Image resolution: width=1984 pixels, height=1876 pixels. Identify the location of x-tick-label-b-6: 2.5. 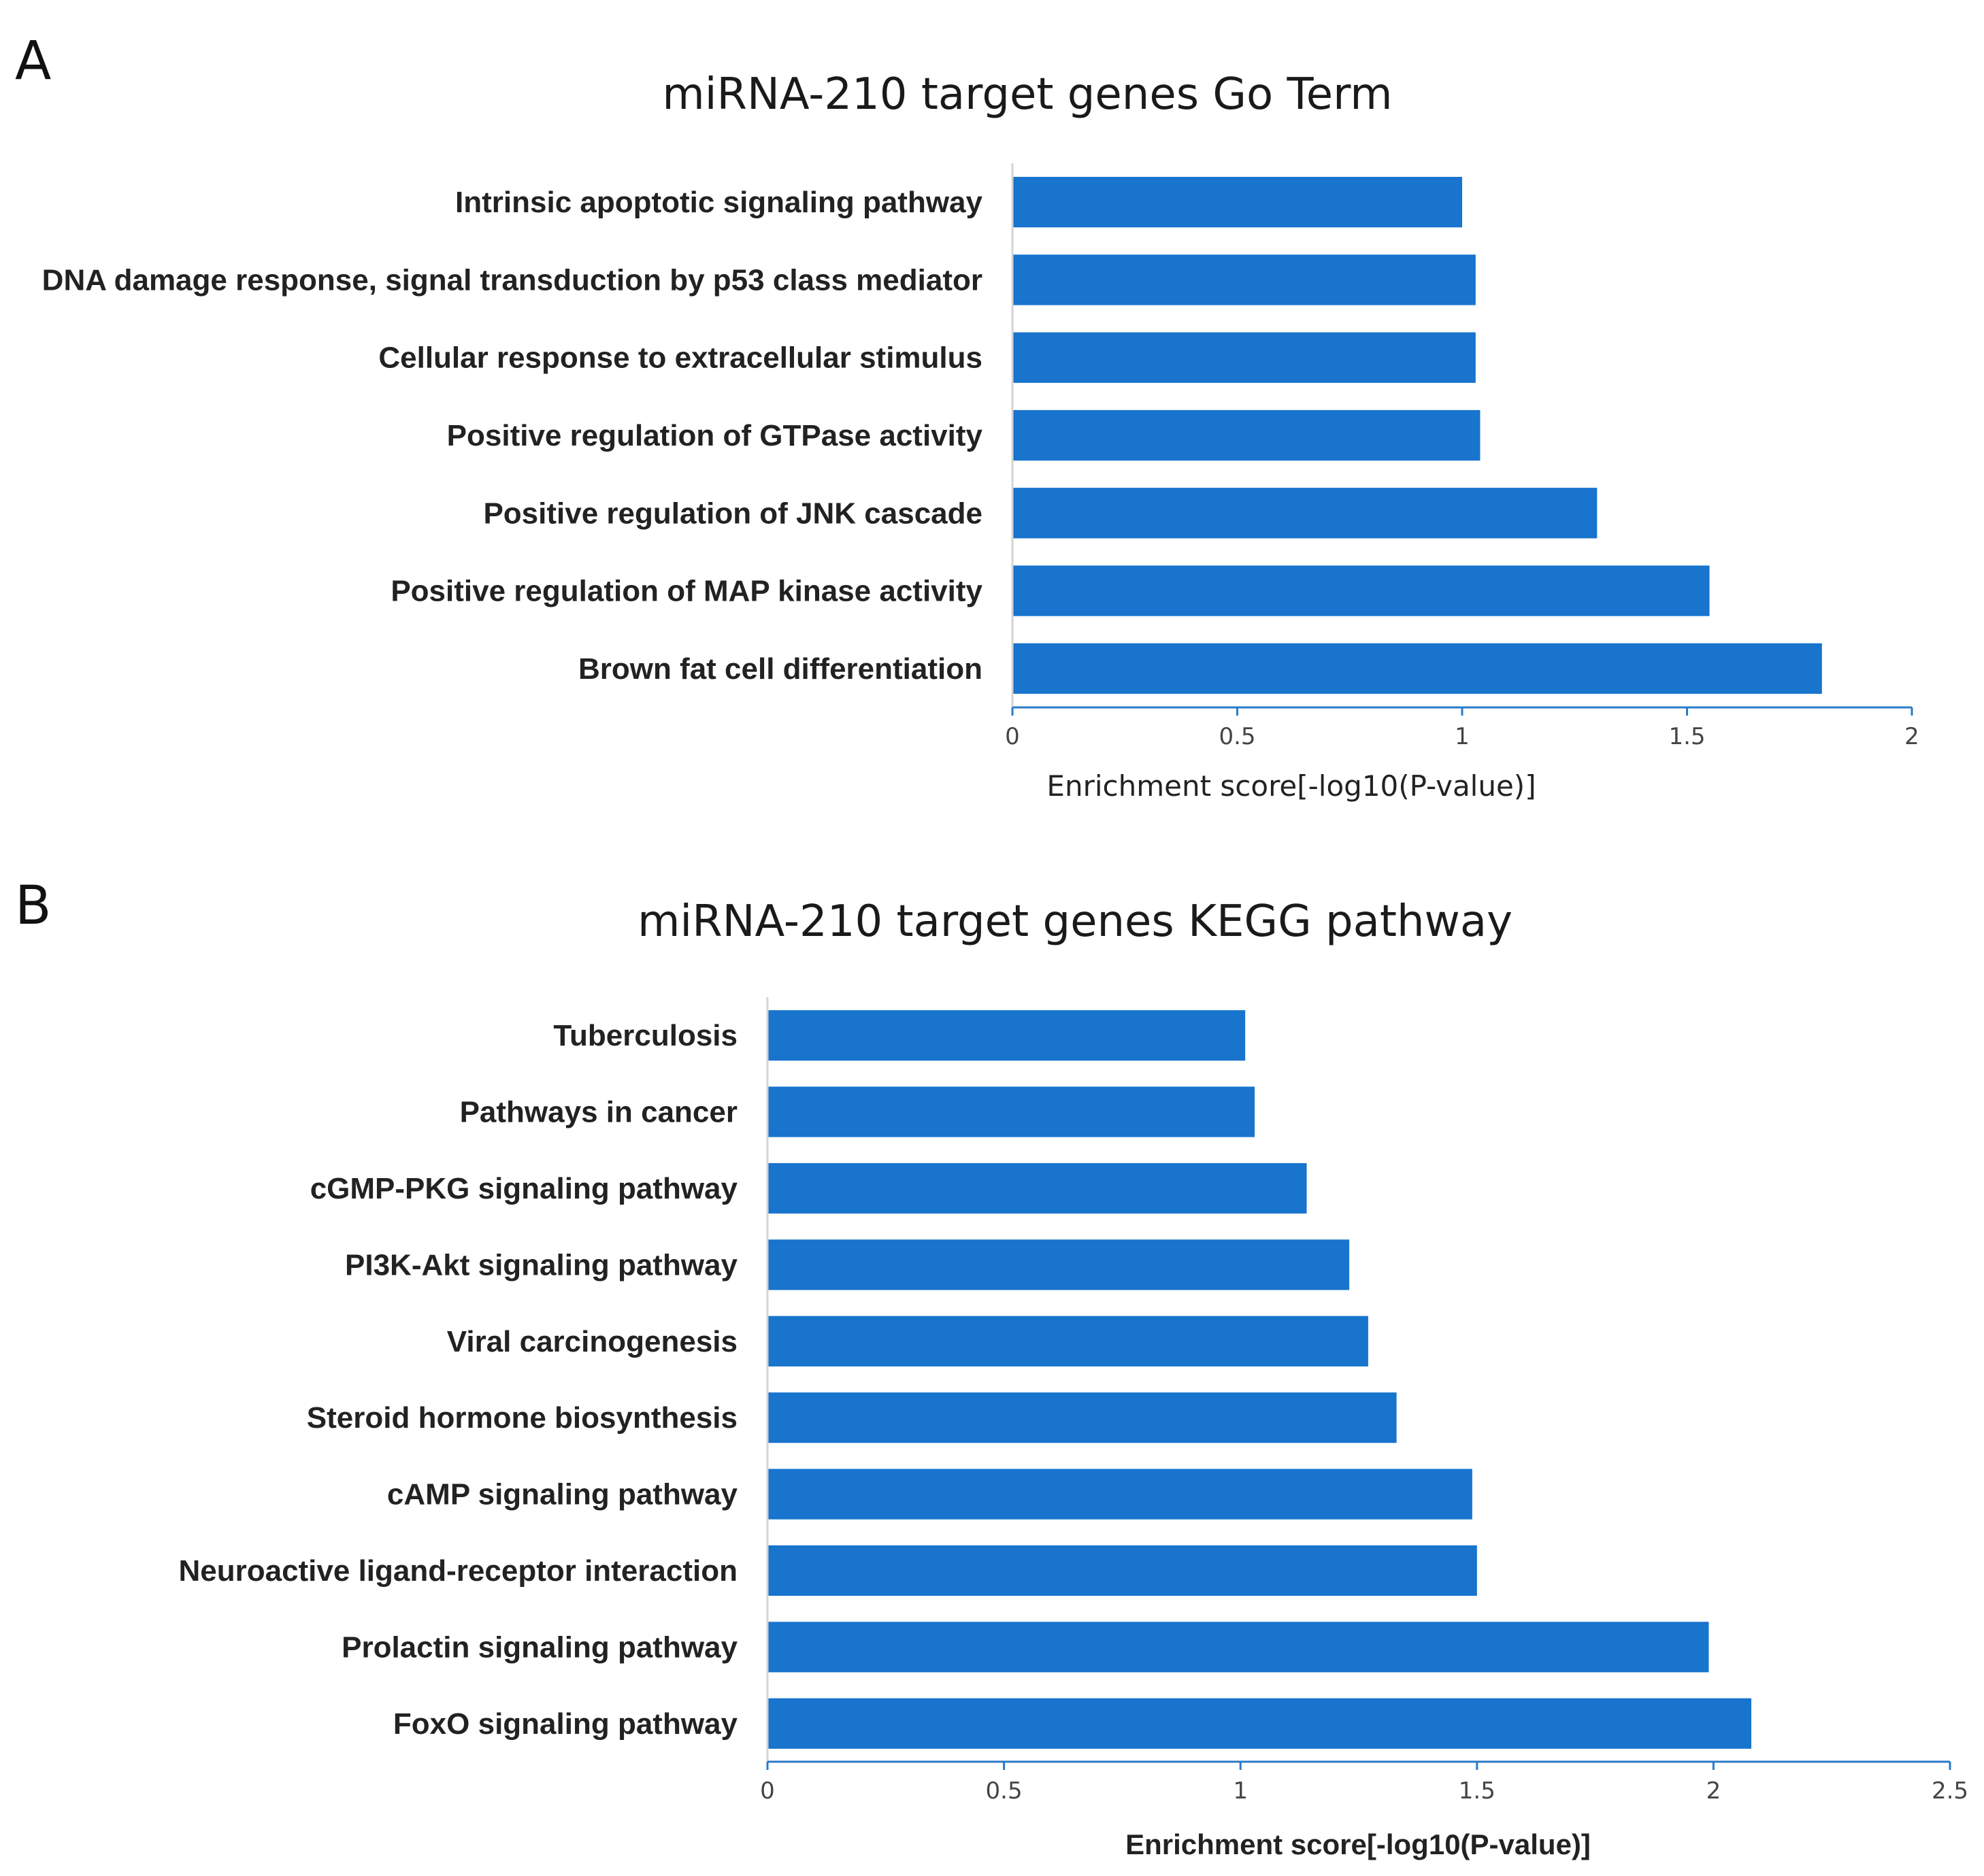
(1950, 1791).